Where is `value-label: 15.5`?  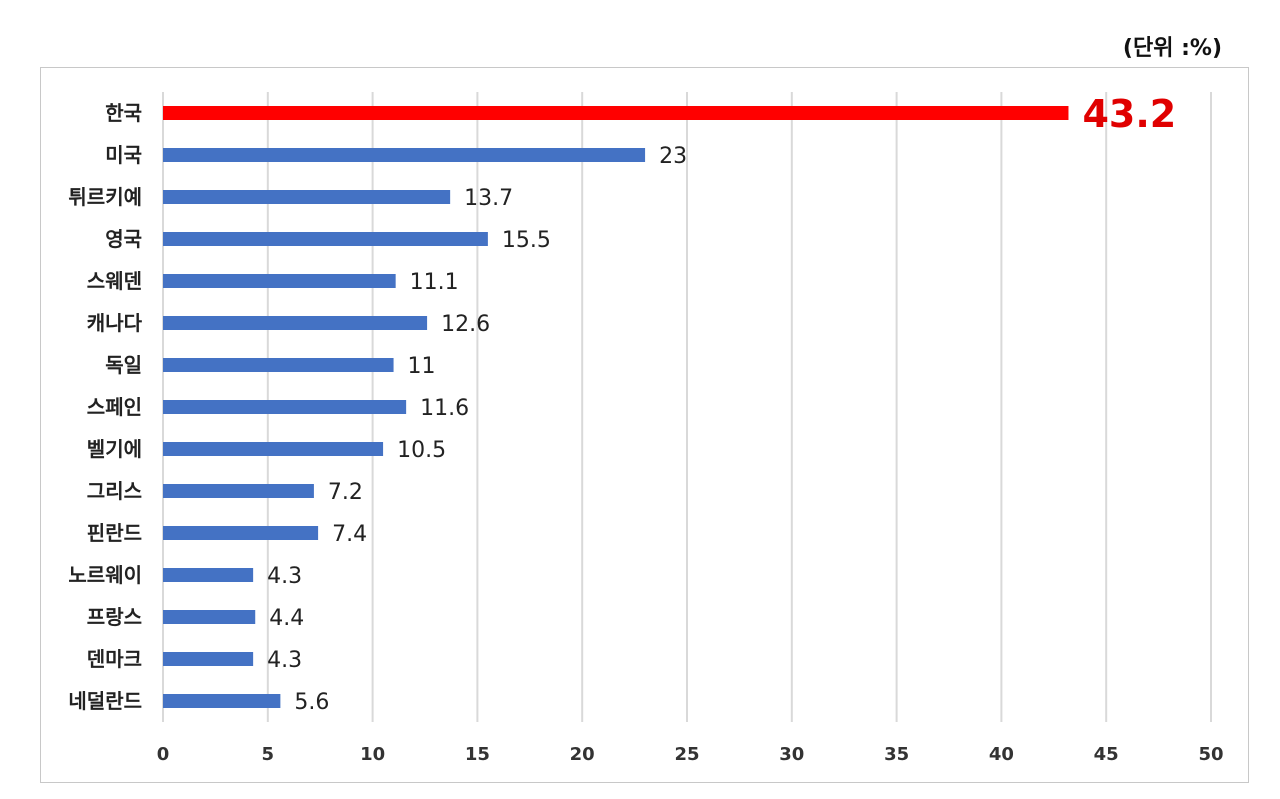 value-label: 15.5 is located at coordinates (526, 240).